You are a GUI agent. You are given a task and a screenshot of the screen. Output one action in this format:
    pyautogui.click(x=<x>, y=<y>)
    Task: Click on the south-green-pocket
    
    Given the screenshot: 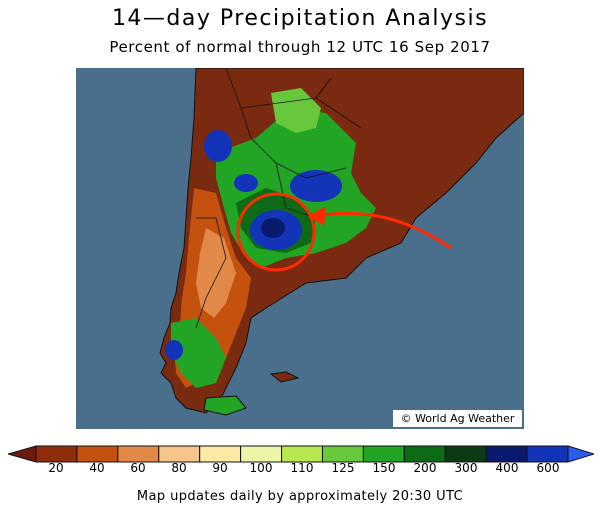 What is the action you would take?
    pyautogui.click(x=198, y=353)
    